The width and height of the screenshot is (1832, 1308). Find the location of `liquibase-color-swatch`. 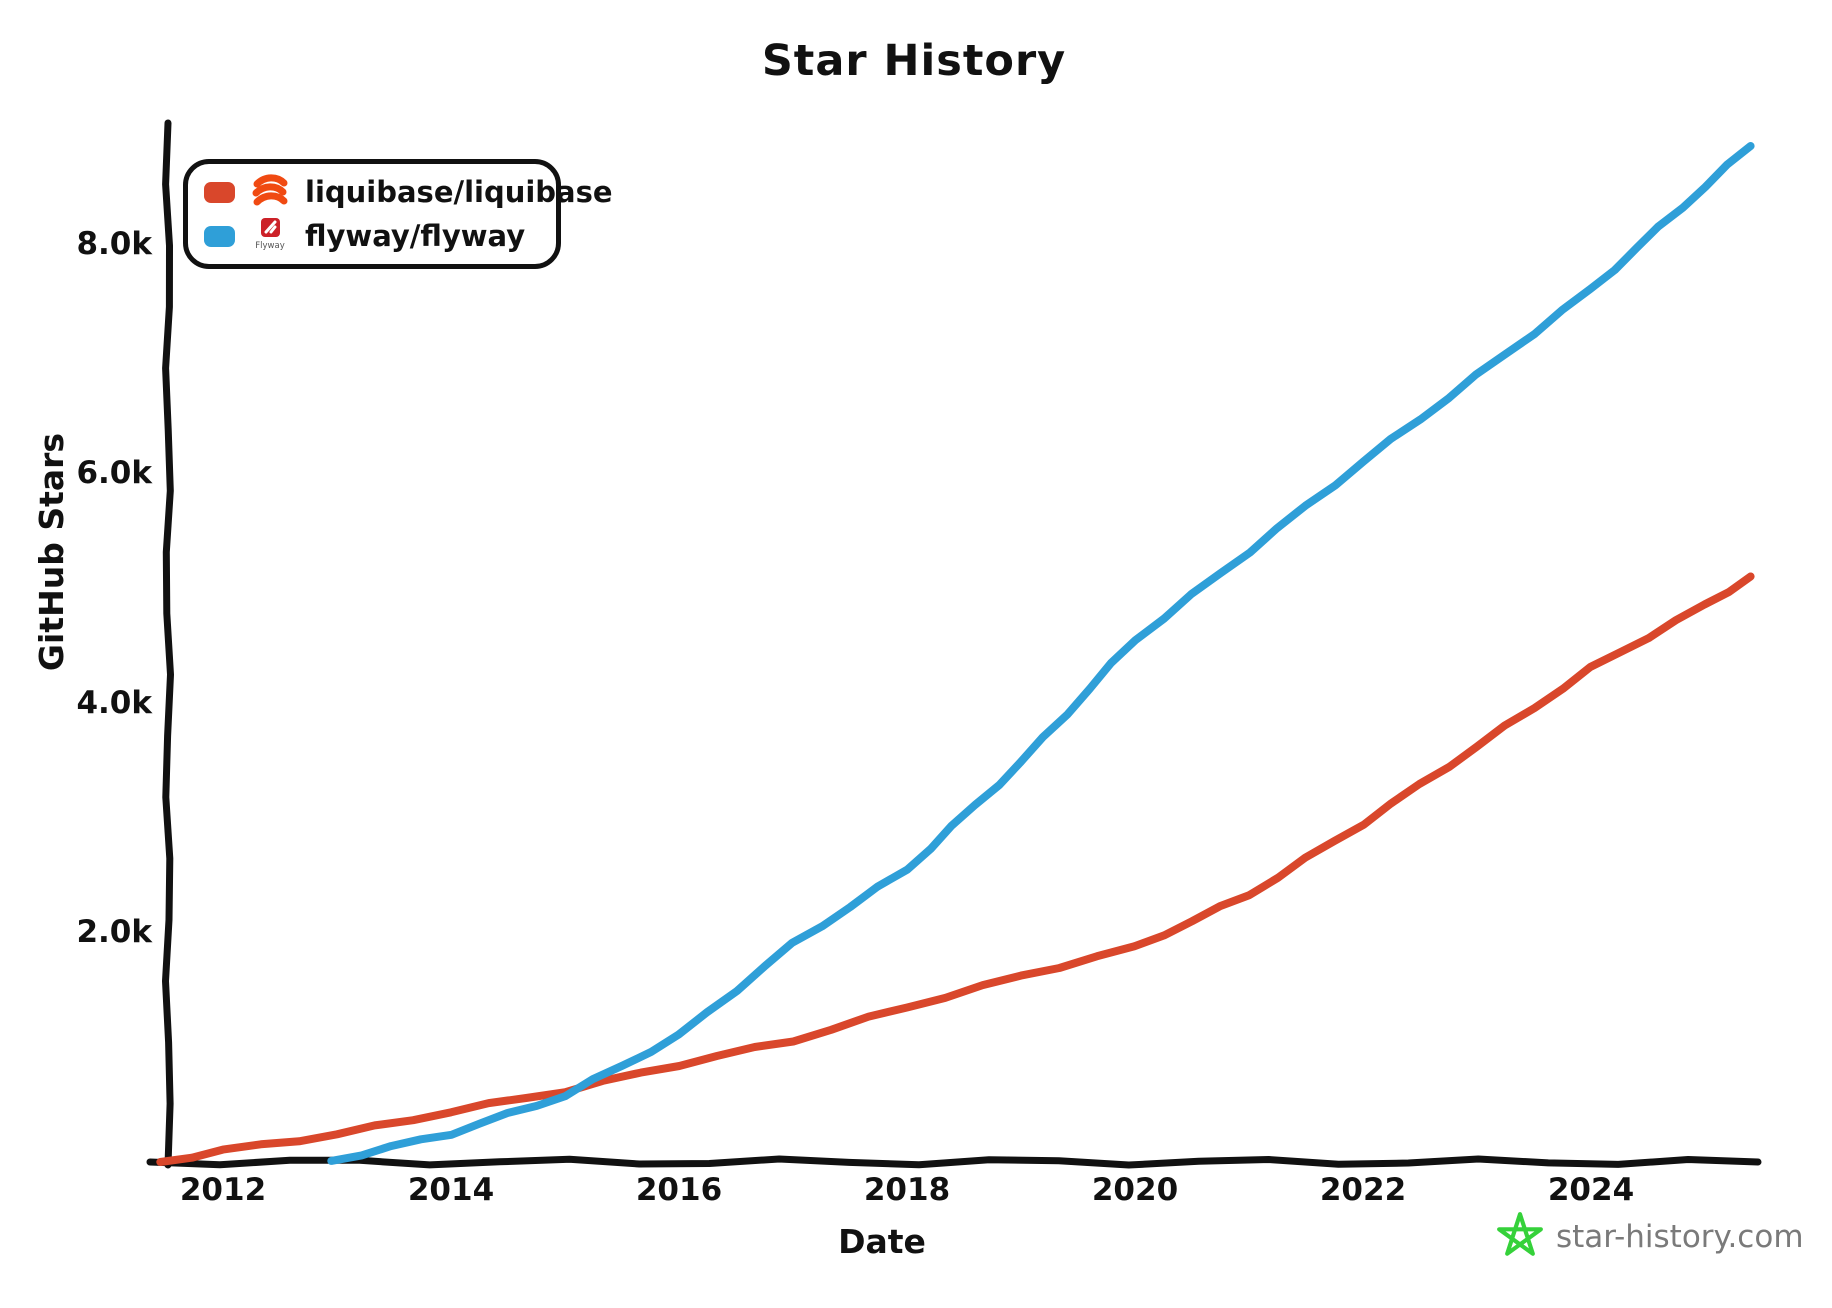

liquibase-color-swatch is located at coordinates (219, 192).